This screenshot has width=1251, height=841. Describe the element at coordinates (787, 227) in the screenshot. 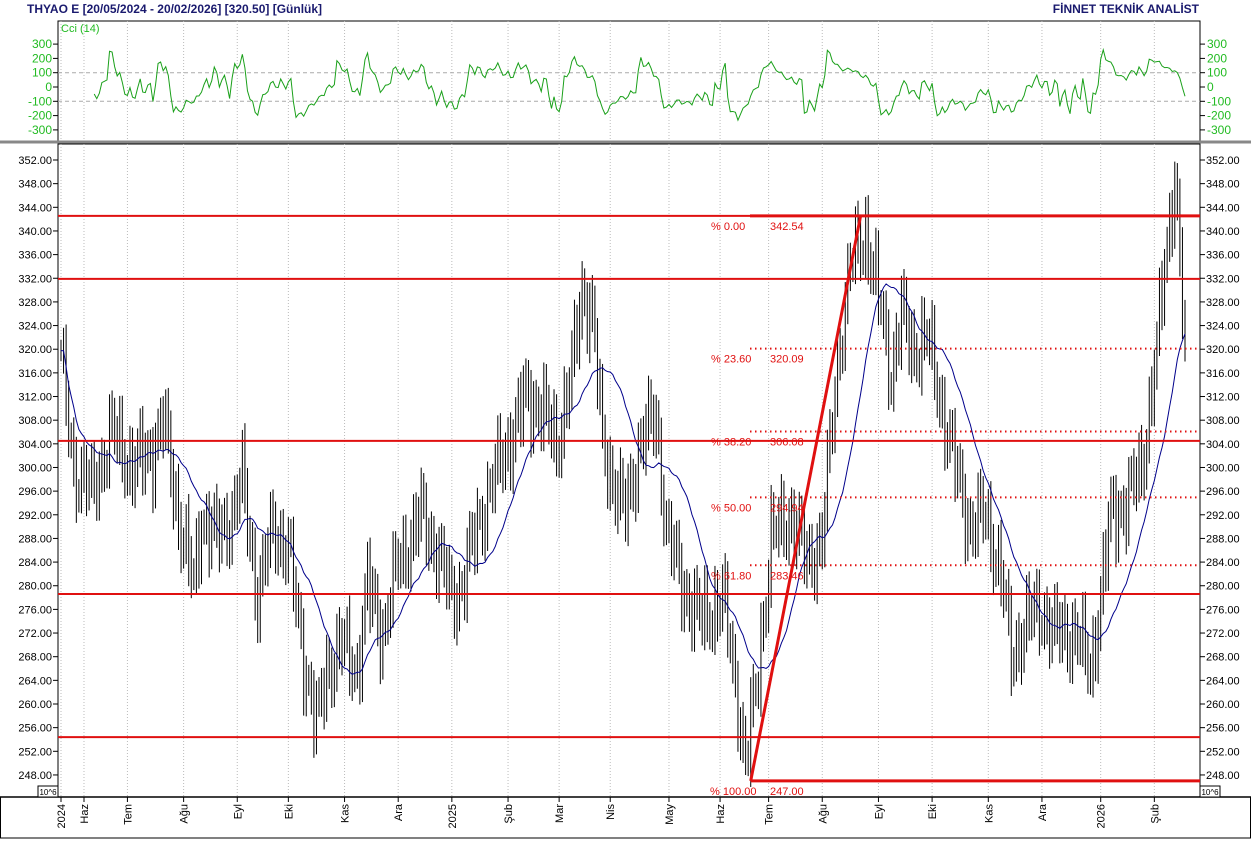

I see `fib-value-label: 342.54` at that location.